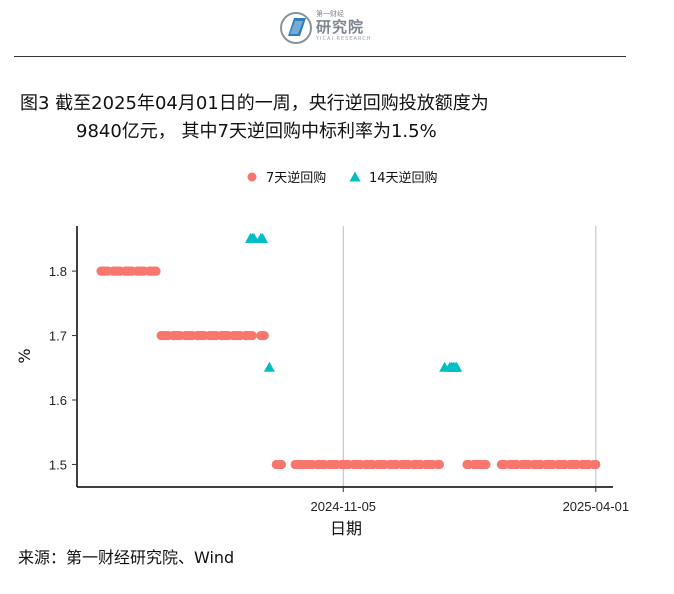  Describe the element at coordinates (296, 28) in the screenshot. I see `logo-emblem-icon` at that location.